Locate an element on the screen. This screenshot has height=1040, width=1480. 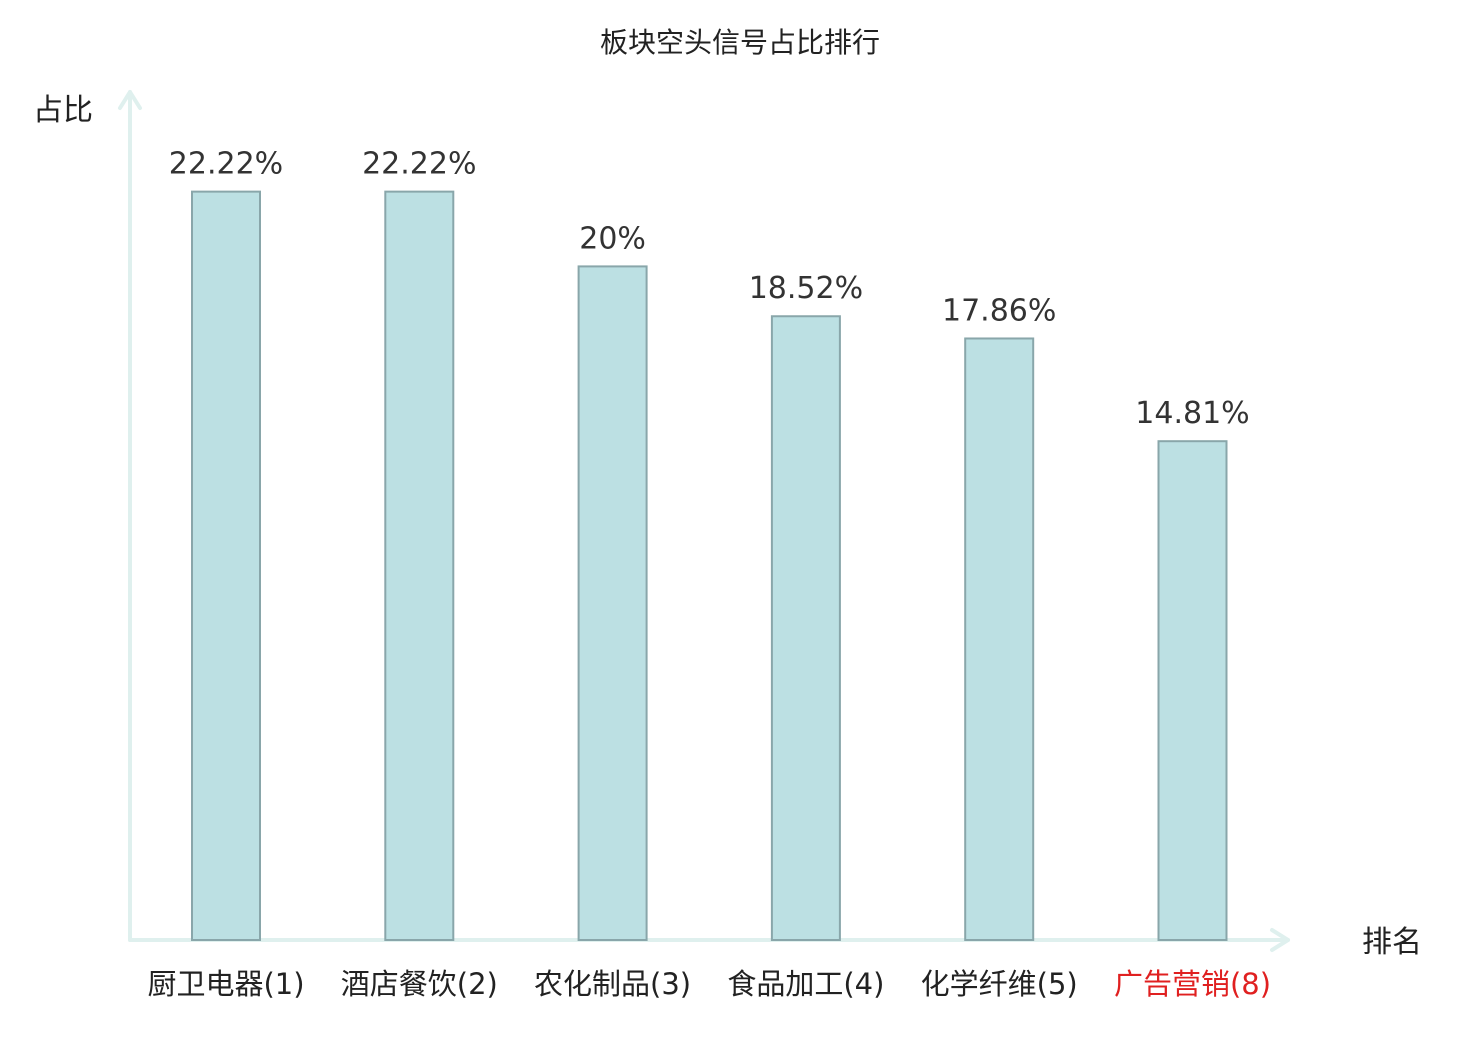
y-axis-label: 占比 is located at coordinates (63, 110).